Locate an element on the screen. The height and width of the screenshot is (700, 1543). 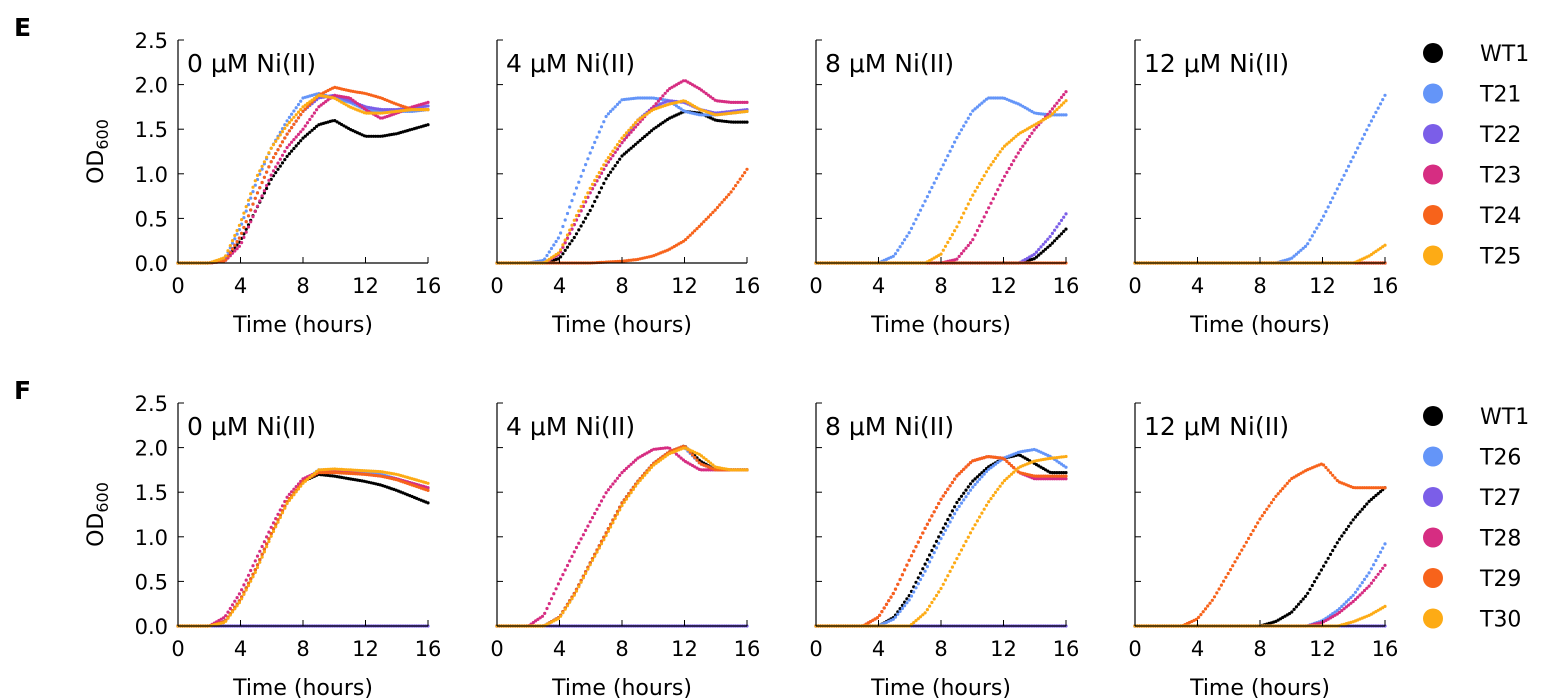
legend-label: T25 is located at coordinates (1500, 257).